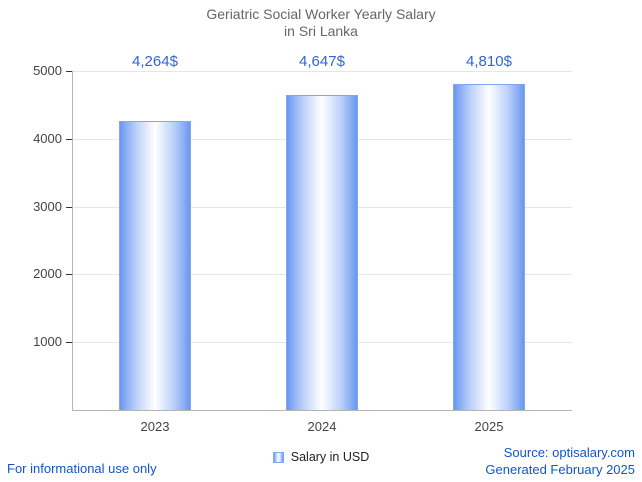  I want to click on y-axis-label: 3000, so click(47, 206).